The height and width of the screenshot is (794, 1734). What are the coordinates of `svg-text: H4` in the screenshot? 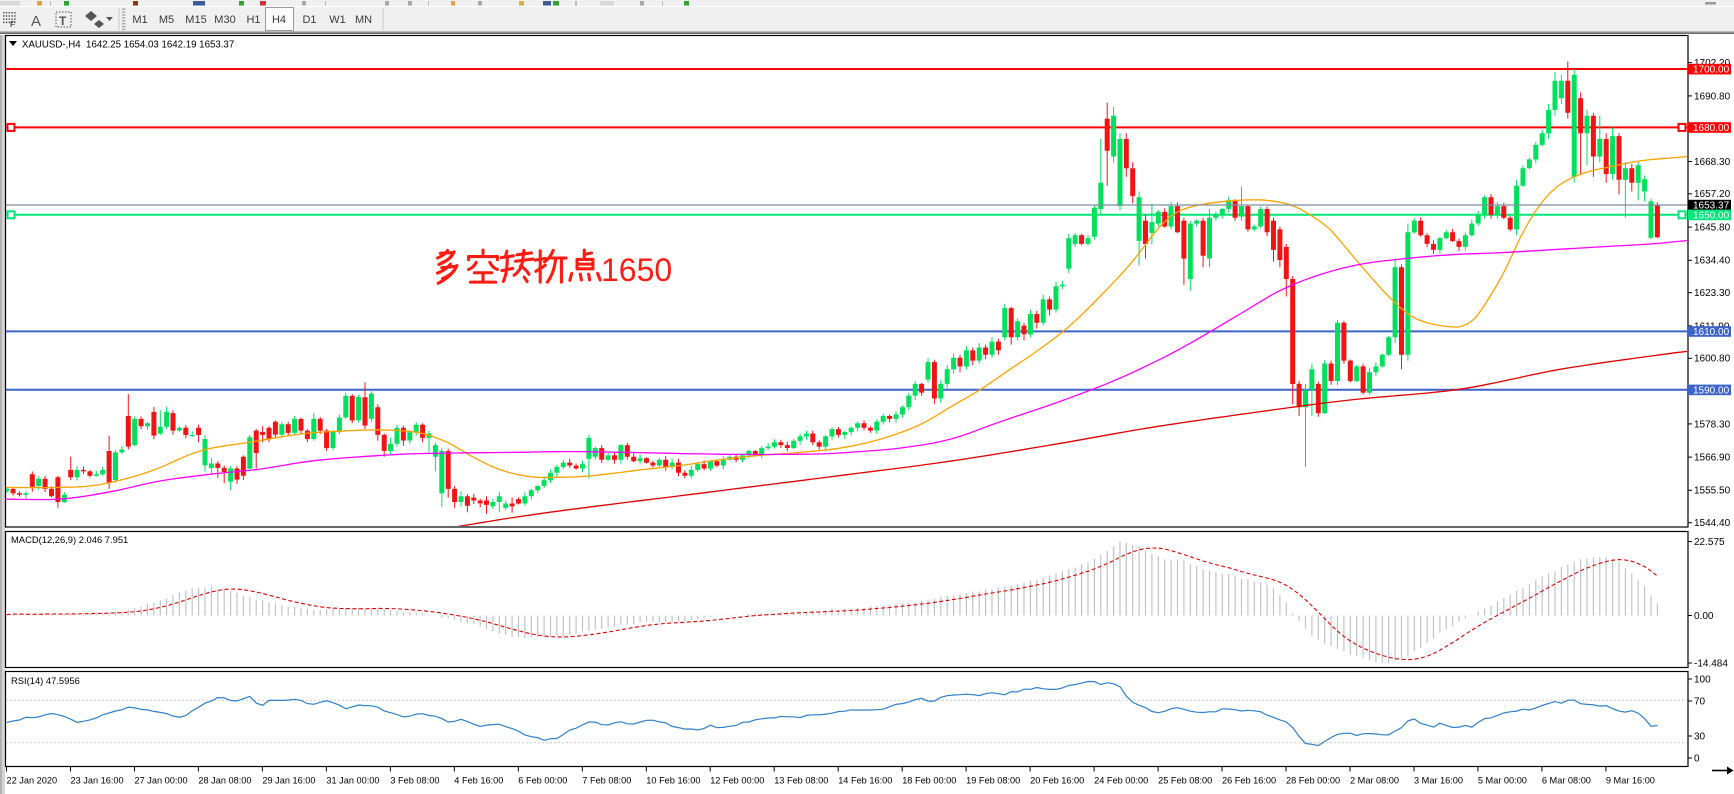 It's located at (279, 20).